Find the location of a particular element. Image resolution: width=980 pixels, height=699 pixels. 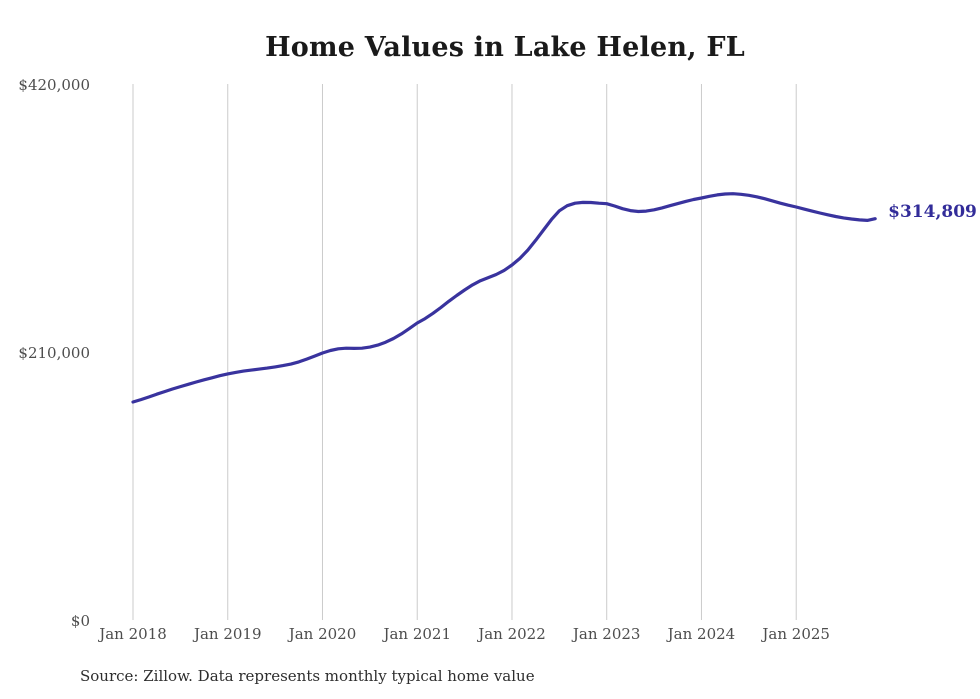

x-axis-tick-label: Jan 2022 is located at coordinates (512, 634).